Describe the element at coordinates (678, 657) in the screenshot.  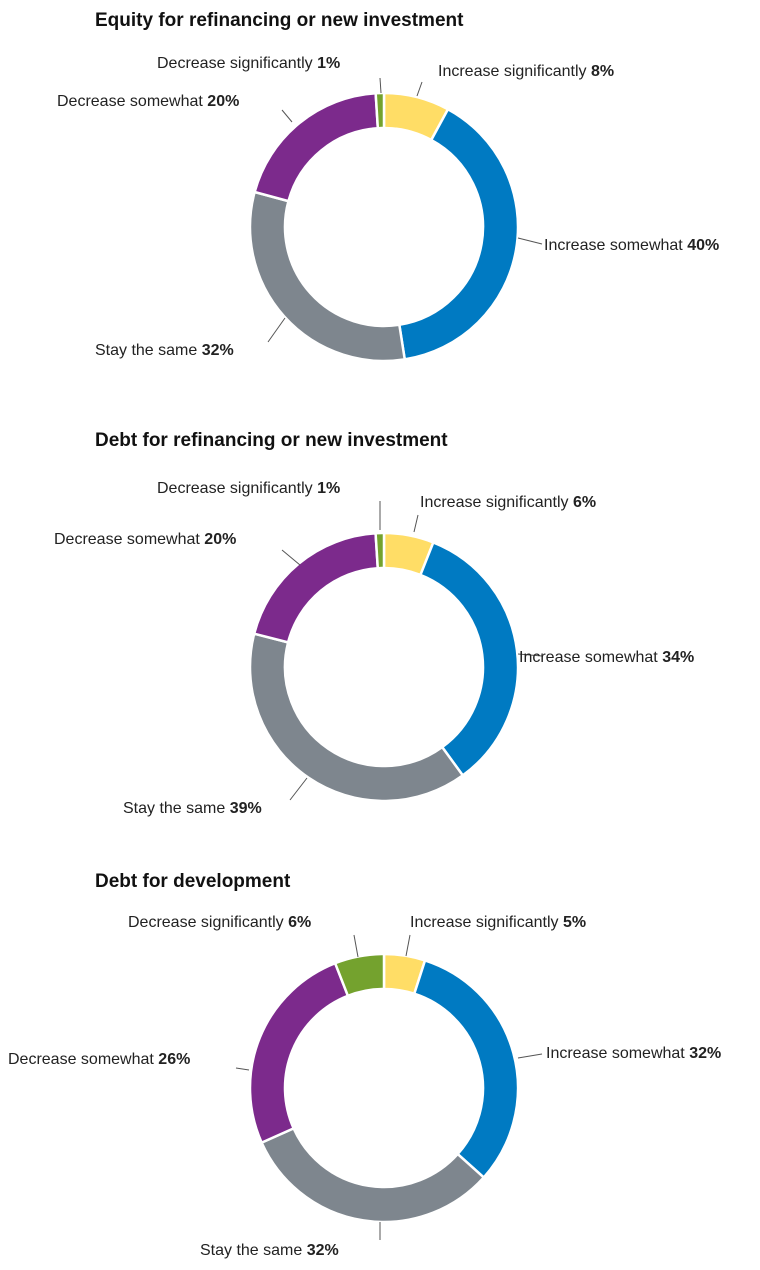
I see `slice-value-label: 34%` at that location.